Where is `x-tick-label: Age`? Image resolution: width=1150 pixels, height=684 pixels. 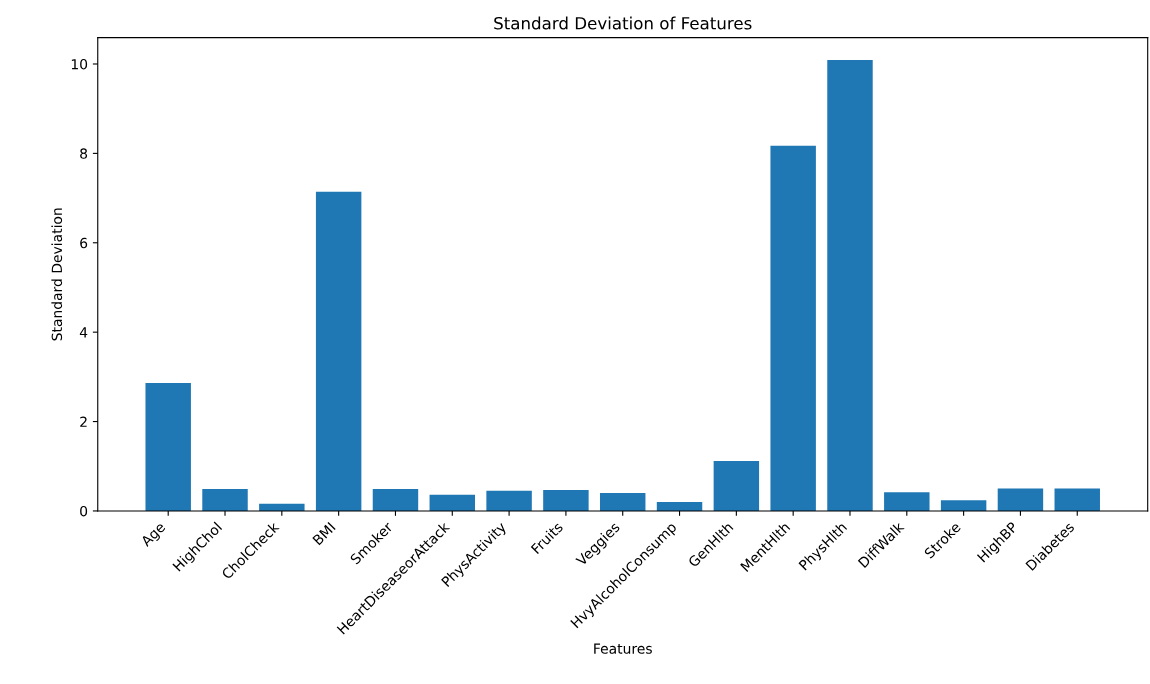 x-tick-label: Age is located at coordinates (154, 535).